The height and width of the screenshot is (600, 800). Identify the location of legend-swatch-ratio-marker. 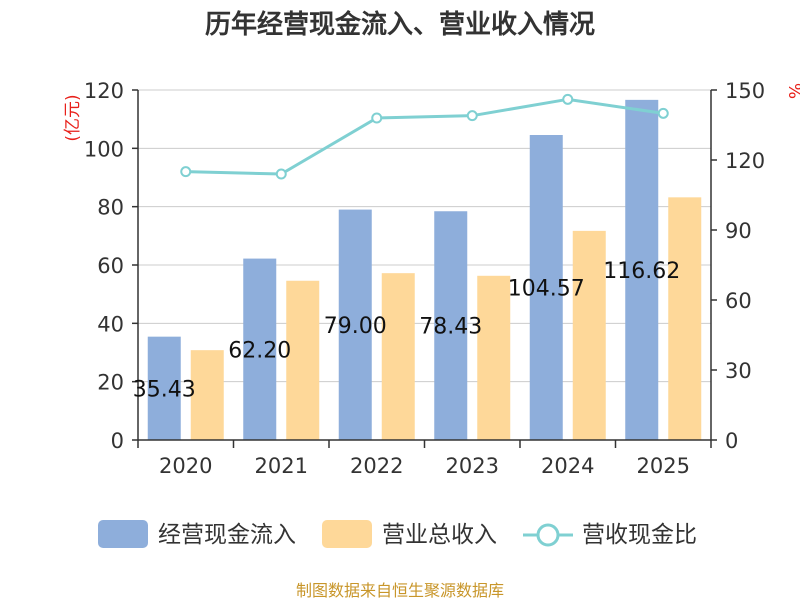
(548, 535).